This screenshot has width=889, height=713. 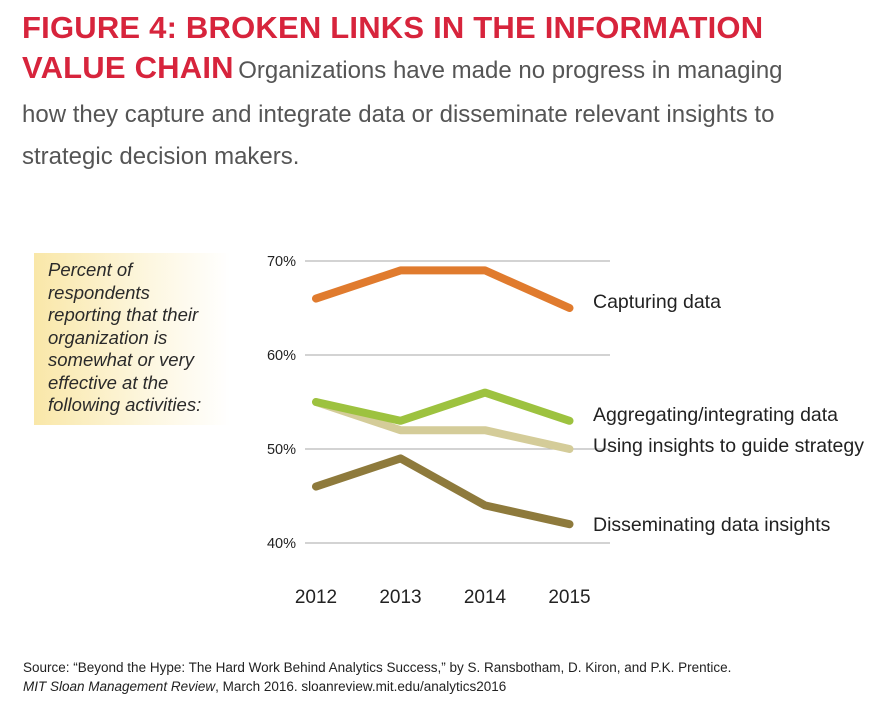 I want to click on y-tick-label: 70%, so click(x=281, y=262).